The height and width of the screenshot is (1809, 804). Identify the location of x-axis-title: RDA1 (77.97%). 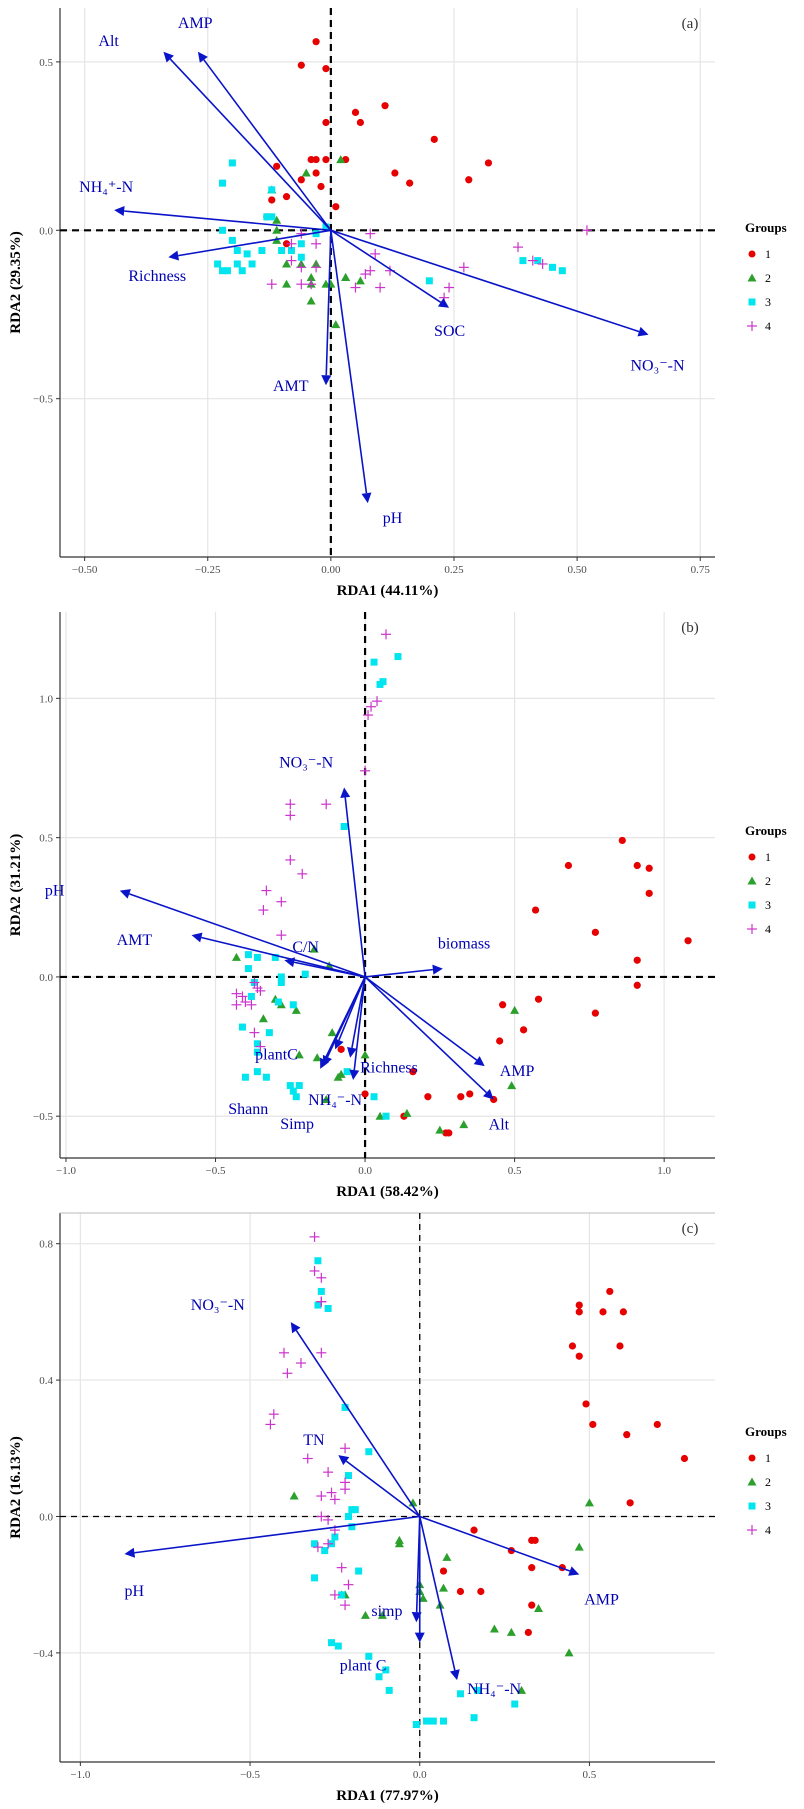
(387, 1796).